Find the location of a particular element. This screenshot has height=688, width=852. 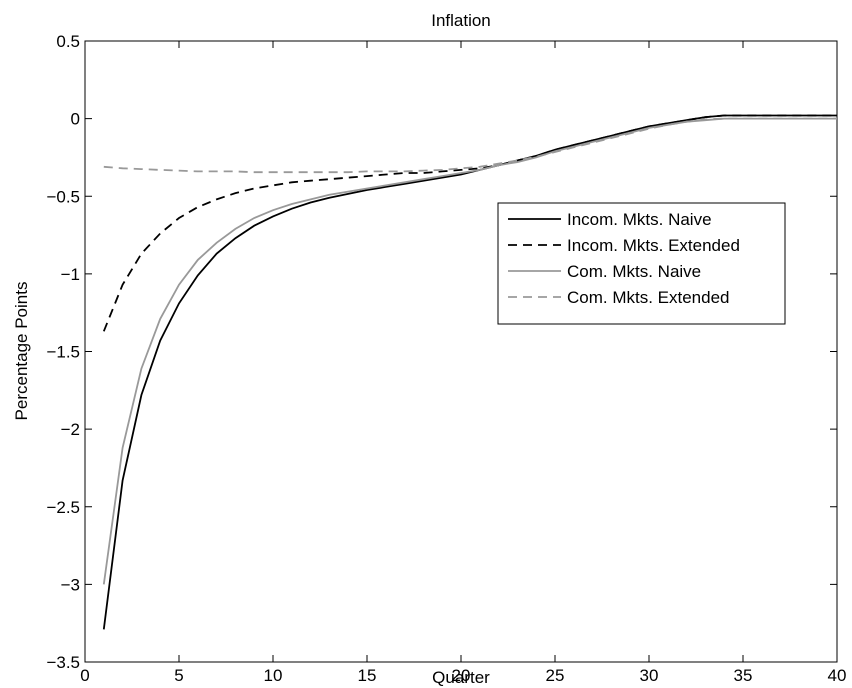

legend-box is located at coordinates (641, 263).